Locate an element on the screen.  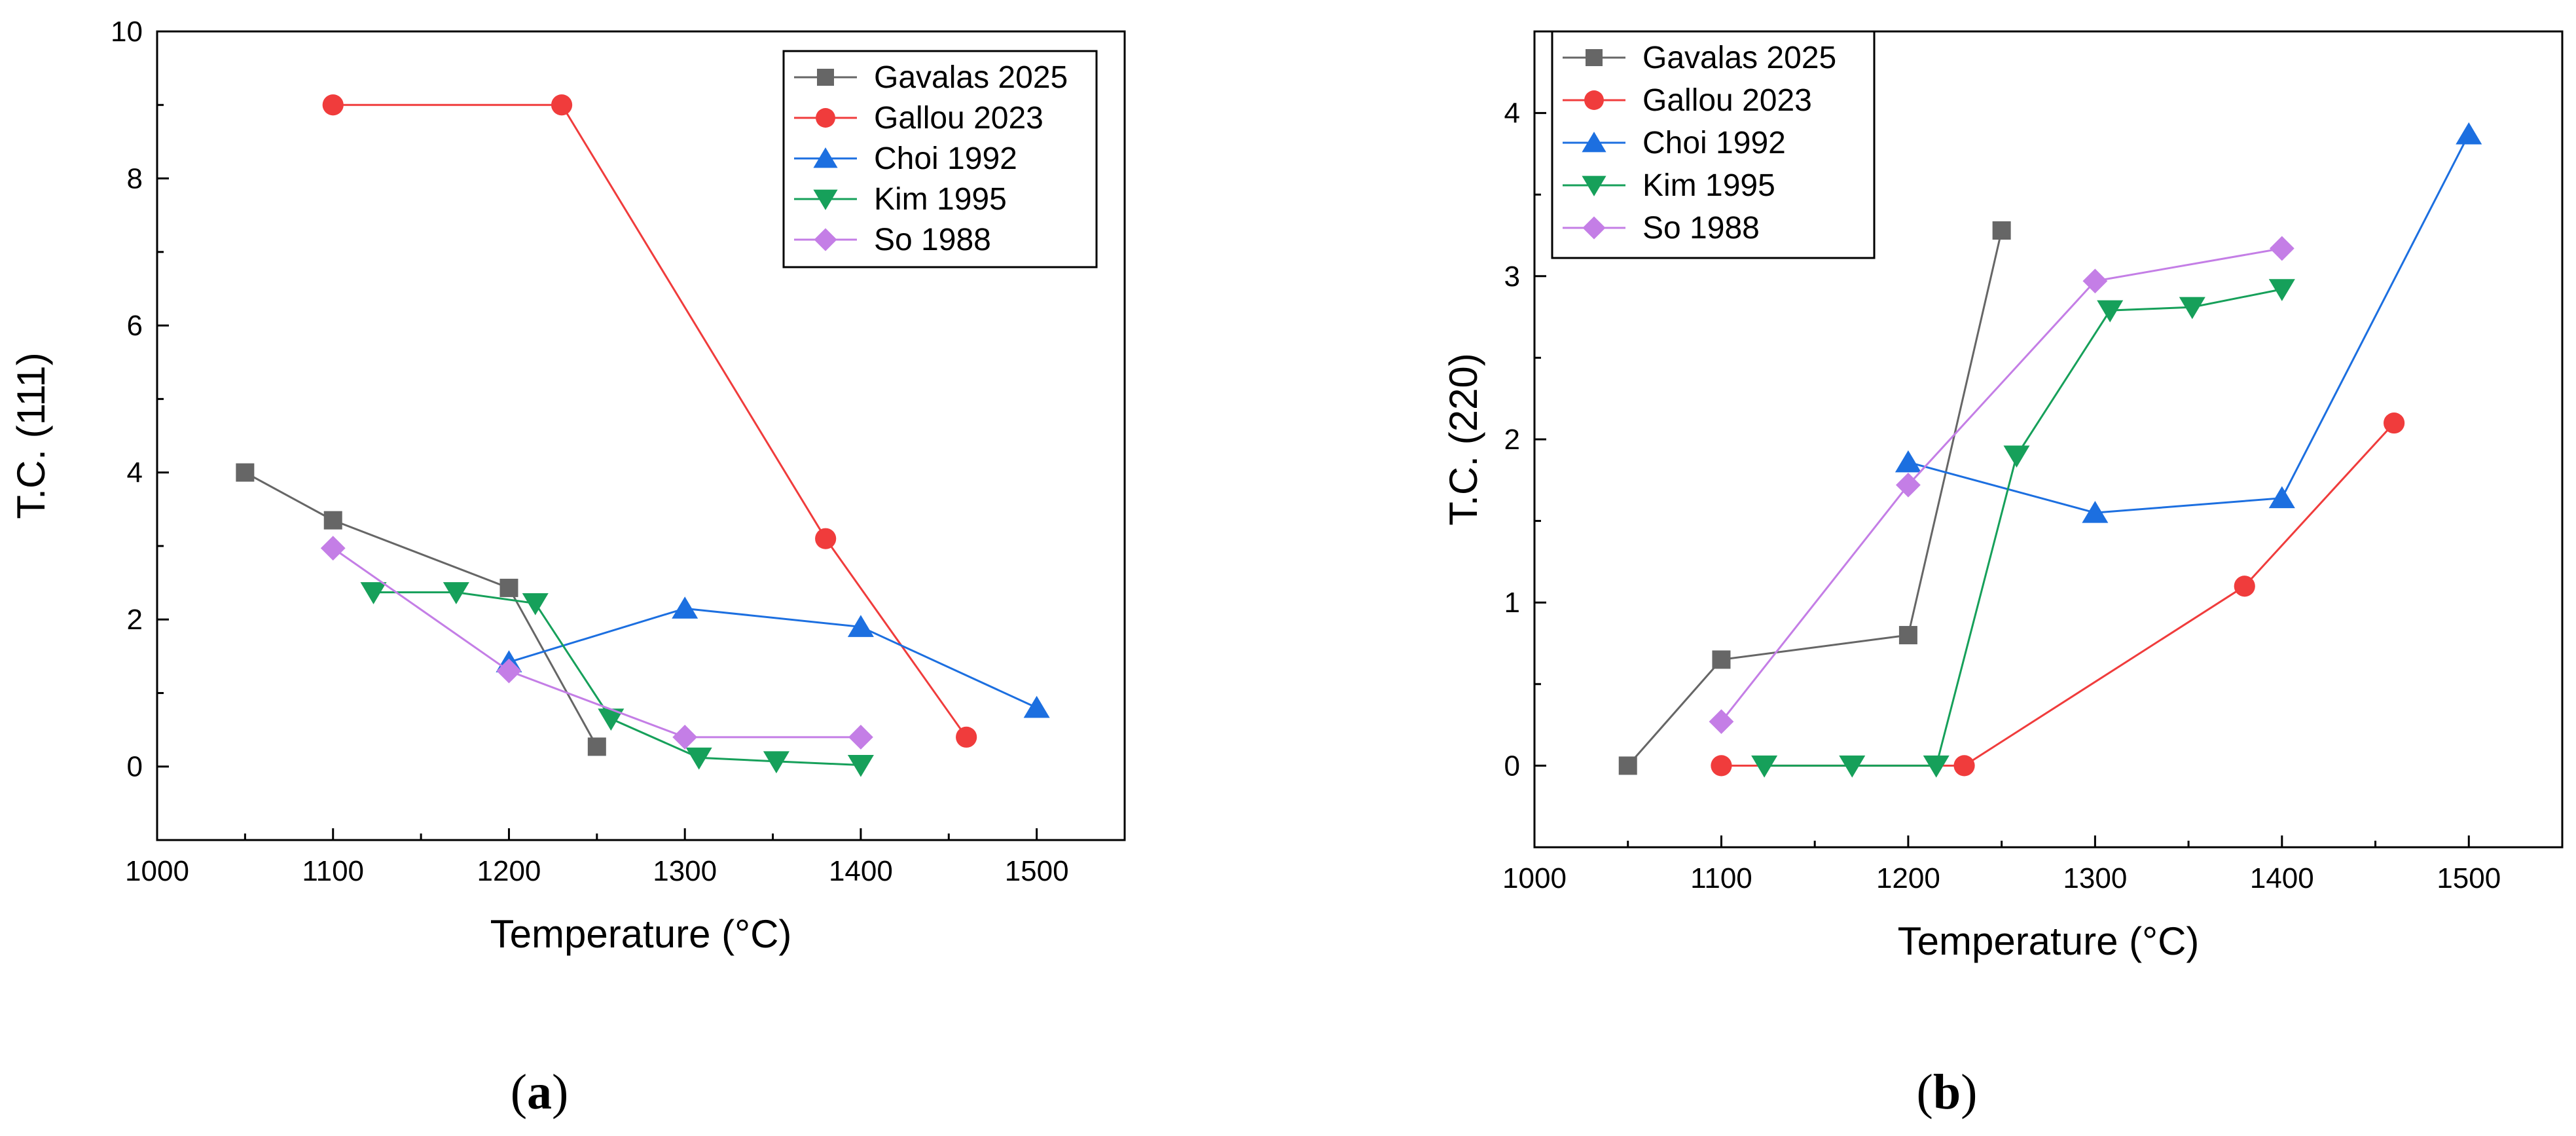
y-tick-label: 2 is located at coordinates (135, 620).